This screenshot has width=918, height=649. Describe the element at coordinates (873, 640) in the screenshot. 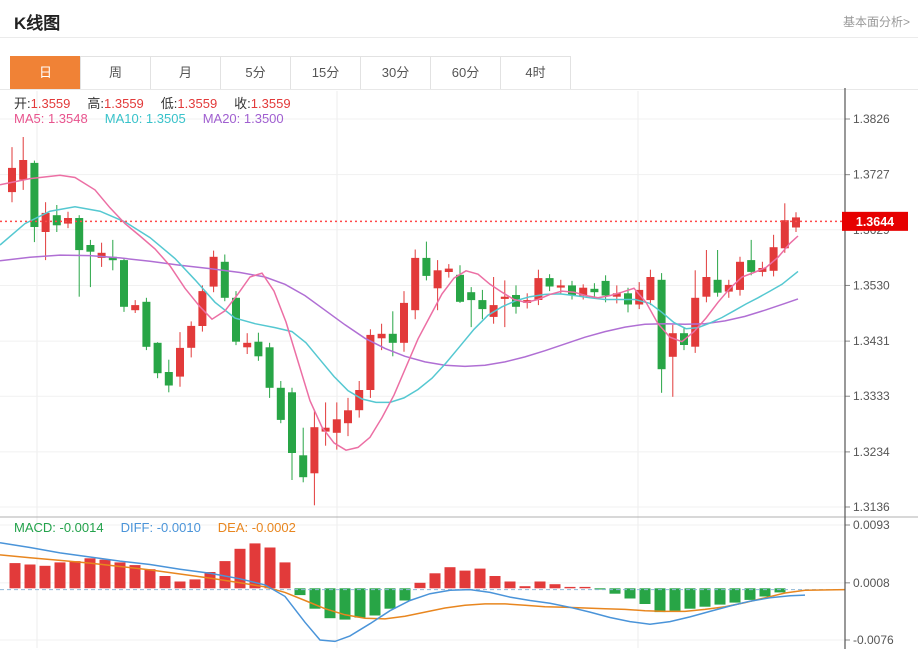

I see `macd-axis-label: -0.0076` at that location.